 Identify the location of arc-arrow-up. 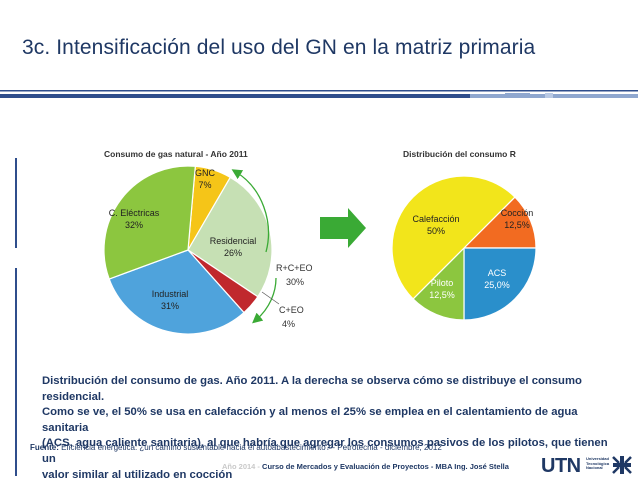
(250, 211).